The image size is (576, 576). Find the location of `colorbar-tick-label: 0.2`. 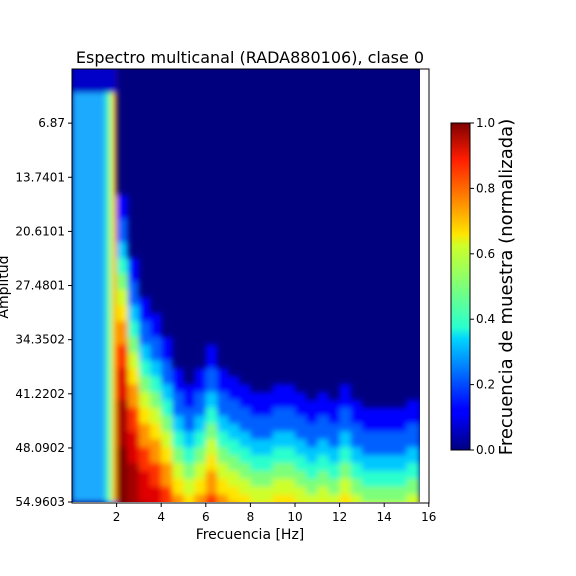

colorbar-tick-label: 0.2 is located at coordinates (485, 385).